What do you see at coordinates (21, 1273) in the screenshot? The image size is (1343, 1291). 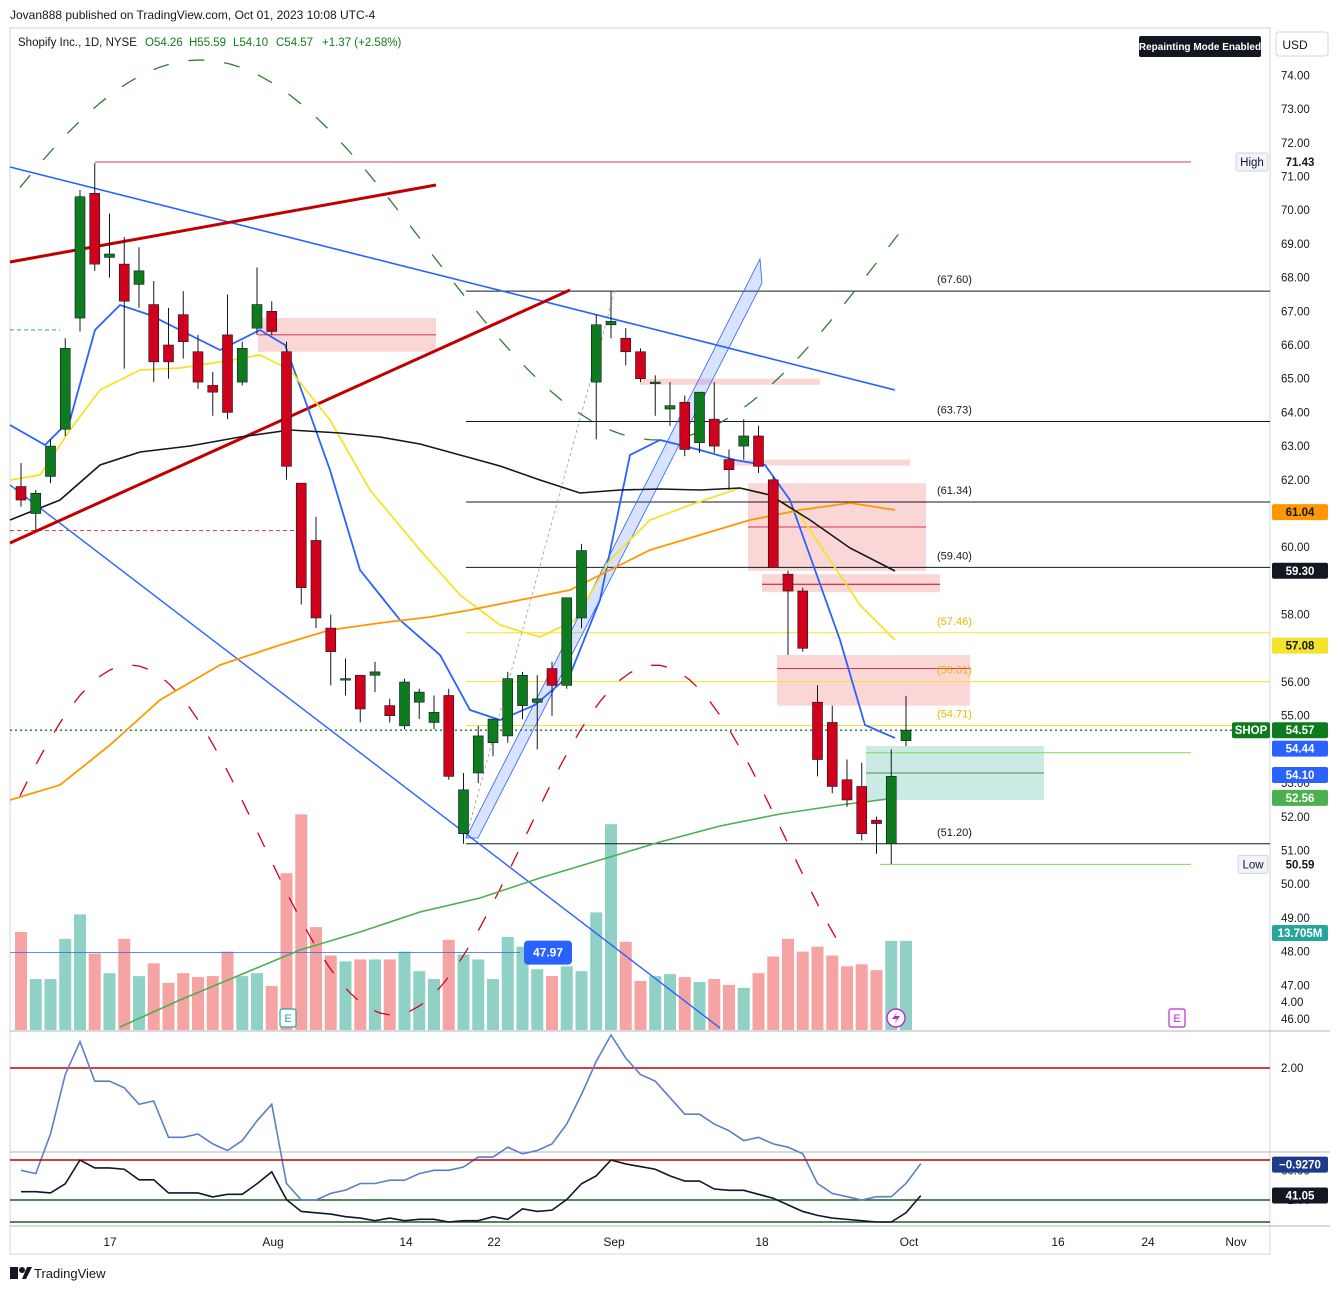 I see `tradingview-logo-icon` at bounding box center [21, 1273].